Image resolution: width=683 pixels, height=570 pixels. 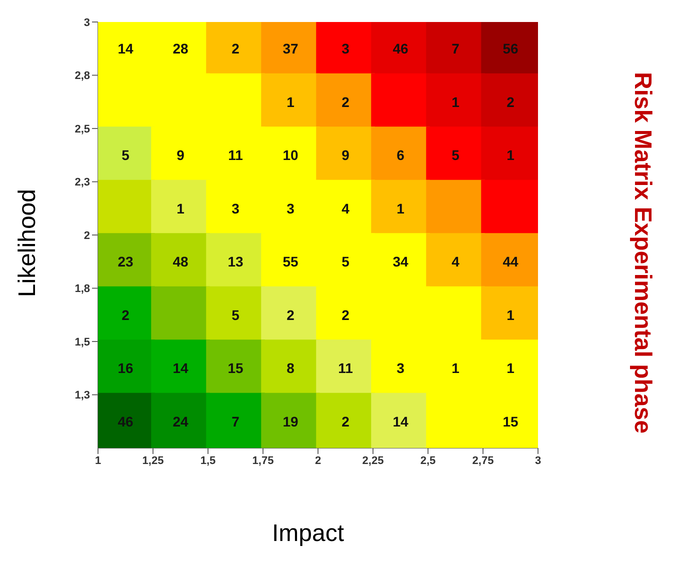 What do you see at coordinates (180, 48) in the screenshot?
I see `data-label: 28` at bounding box center [180, 48].